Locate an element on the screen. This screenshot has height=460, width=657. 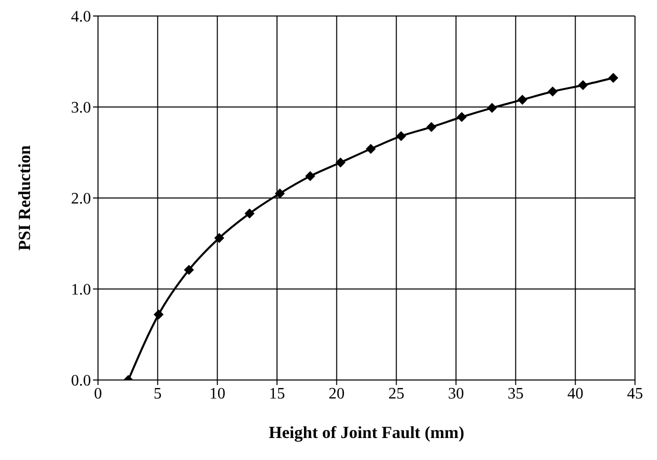
y-axis-title: PSI Reduction is located at coordinates (24, 197).